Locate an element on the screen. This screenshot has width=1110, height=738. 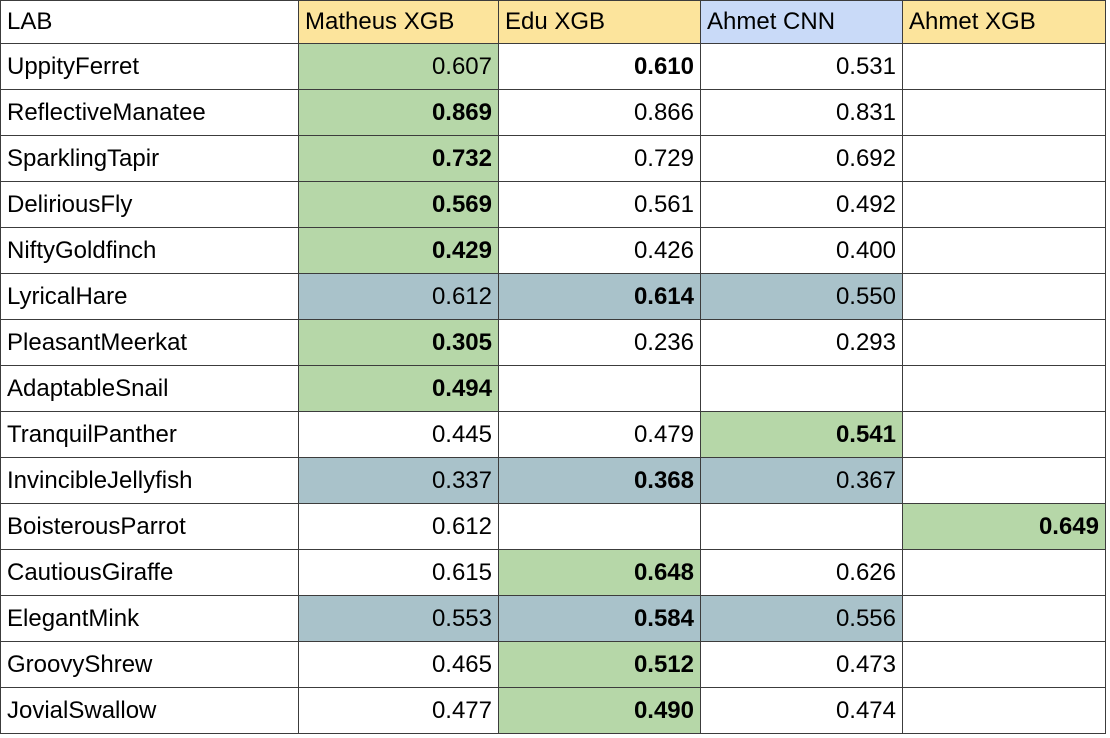
score-cell: 0.293 is located at coordinates (801, 342).